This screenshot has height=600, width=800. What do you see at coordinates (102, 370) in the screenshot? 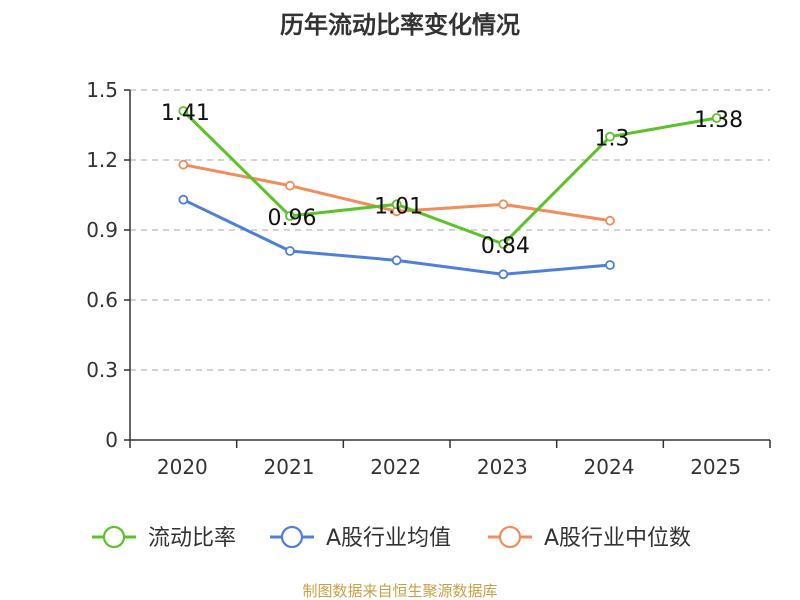
I see `y-tick-label: 0.3` at bounding box center [102, 370].